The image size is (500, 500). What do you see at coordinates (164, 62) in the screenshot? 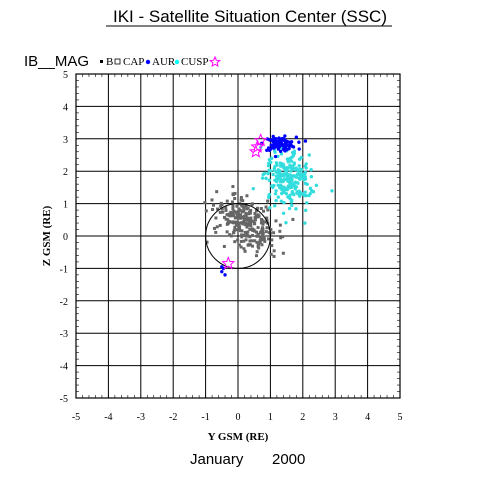
I see `legend-label: AUR` at bounding box center [164, 62].